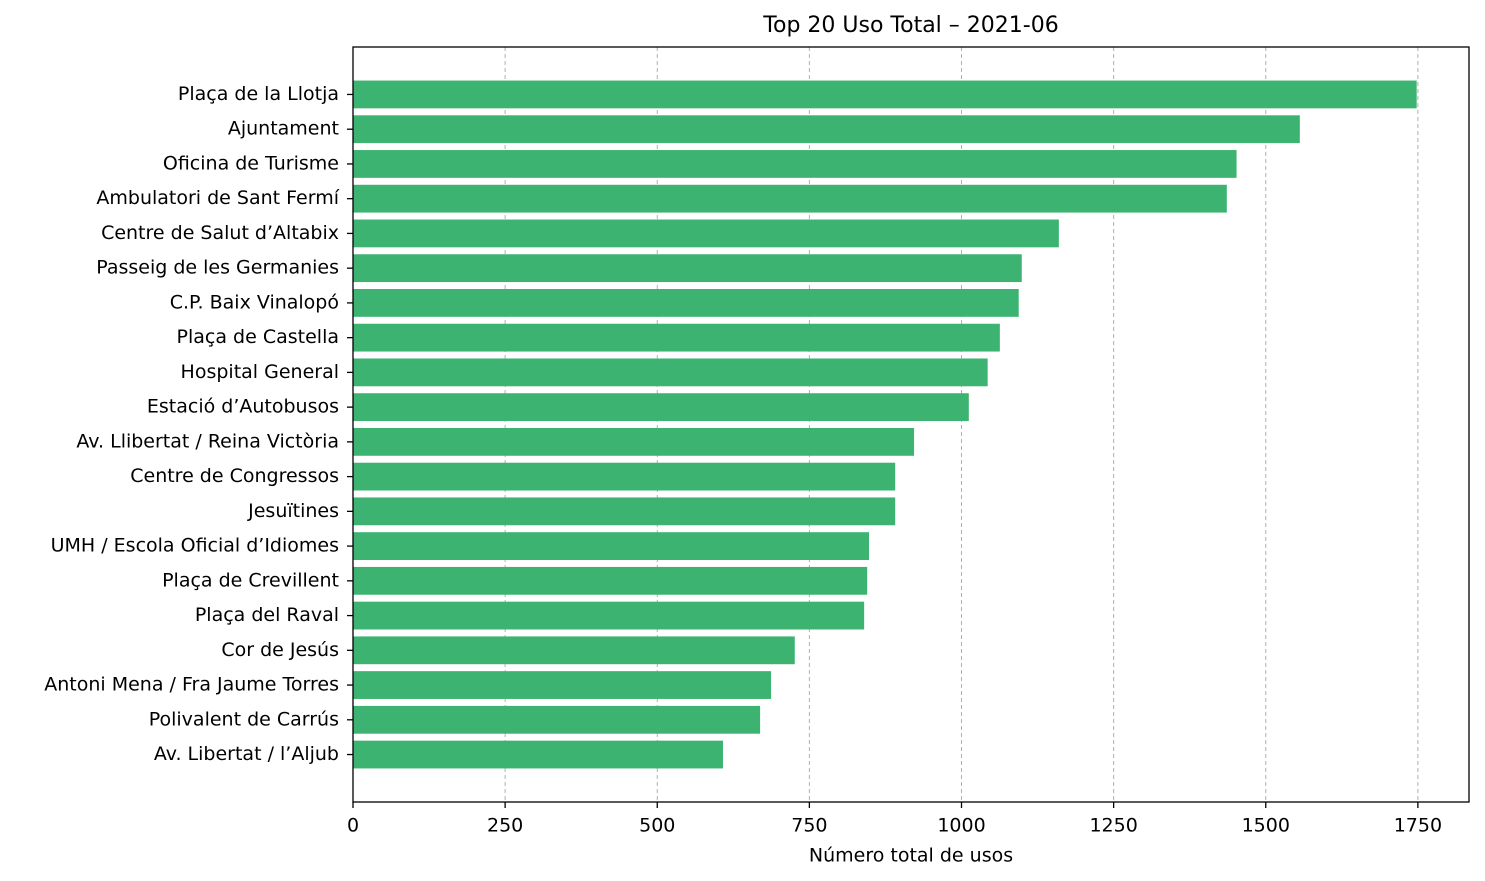 The height and width of the screenshot is (881, 1485). What do you see at coordinates (1418, 826) in the screenshot?
I see `x-tick-label: 1750` at bounding box center [1418, 826].